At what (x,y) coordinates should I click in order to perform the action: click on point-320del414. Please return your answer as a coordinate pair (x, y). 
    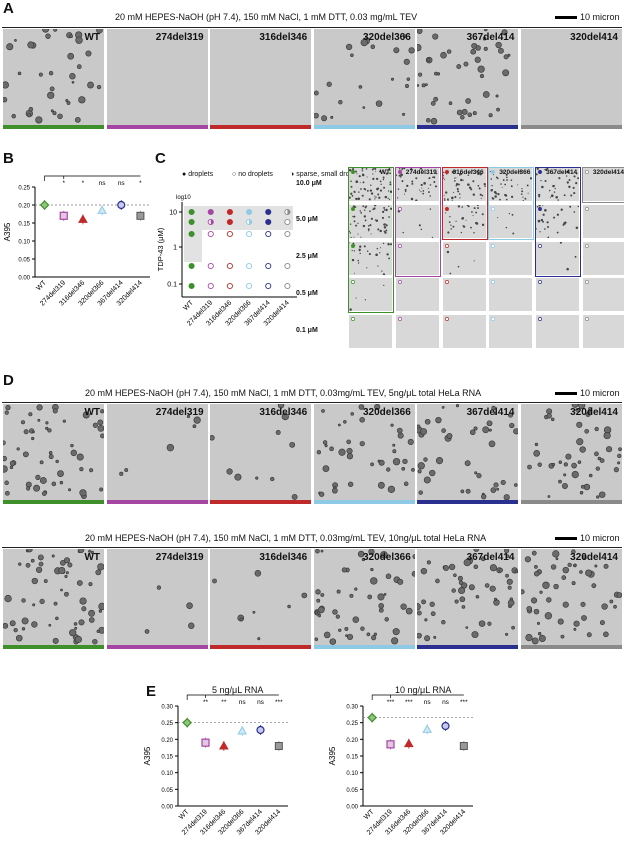
    Looking at the image, I should click on (278, 746).